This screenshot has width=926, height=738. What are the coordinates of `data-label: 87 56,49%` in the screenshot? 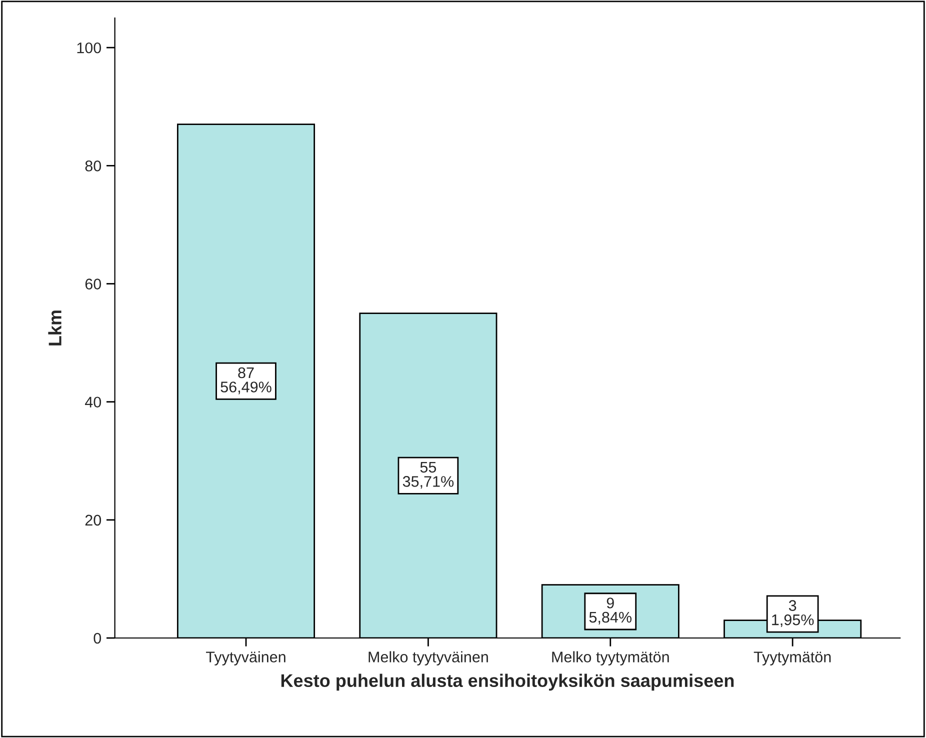 It's located at (246, 380).